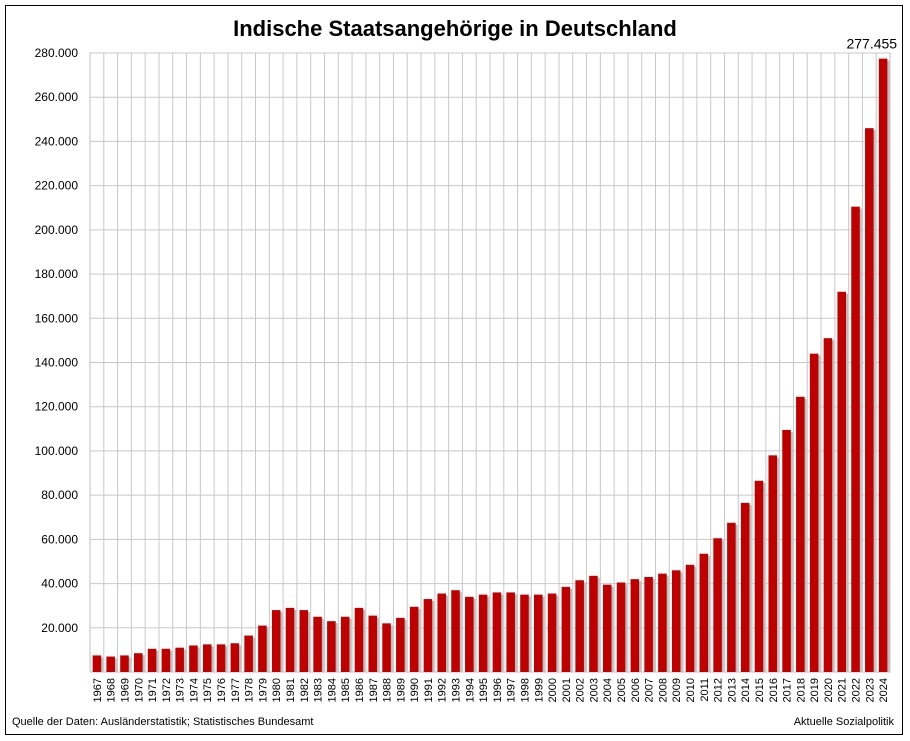  Describe the element at coordinates (525, 690) in the screenshot. I see `x-tick-label: 1998` at that location.